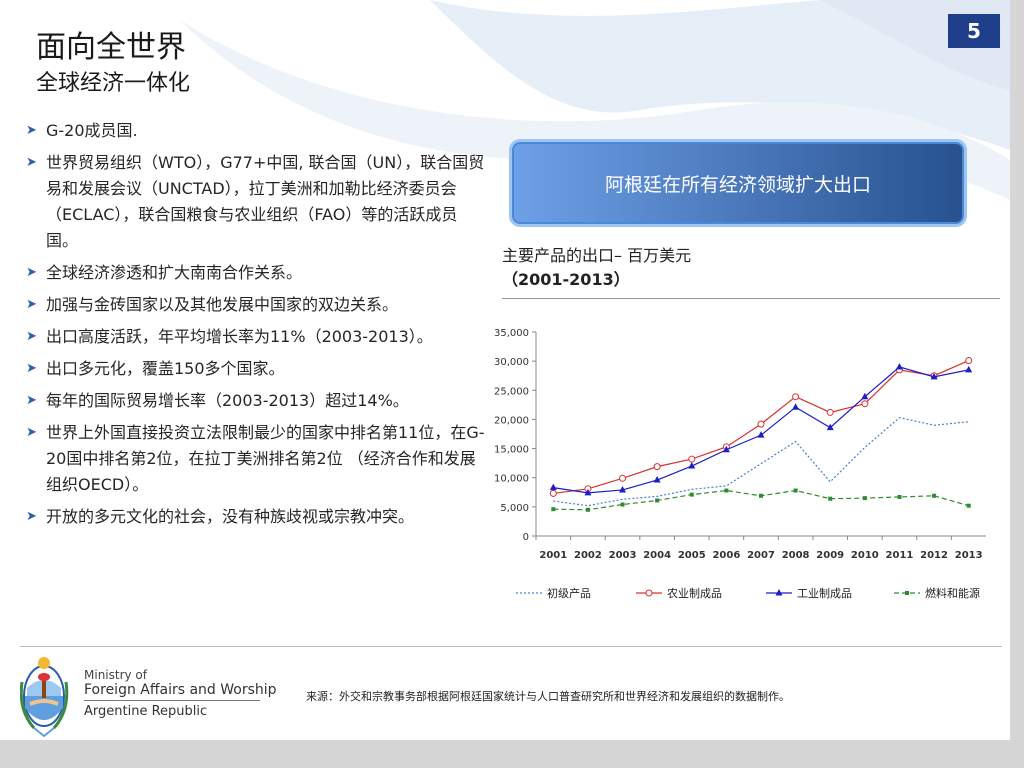  What do you see at coordinates (514, 508) in the screenshot?
I see `y-tick-label: 5,000` at bounding box center [514, 508].